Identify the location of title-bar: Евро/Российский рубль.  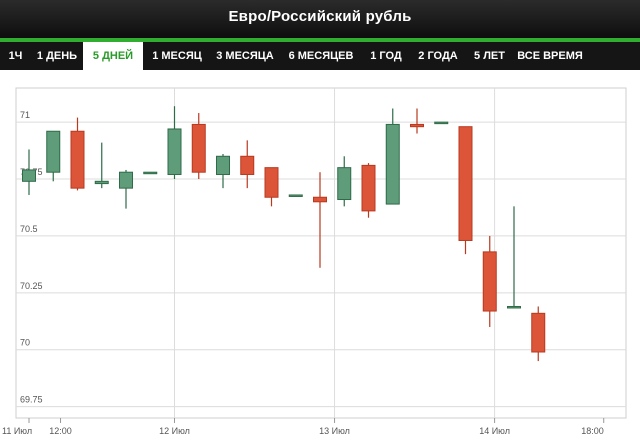
(320, 19).